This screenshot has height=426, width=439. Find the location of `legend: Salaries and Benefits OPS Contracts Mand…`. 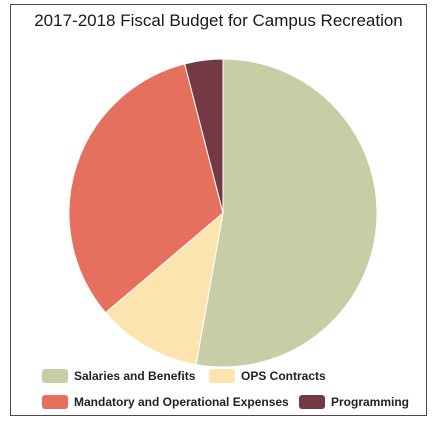

legend: Salaries and Benefits OPS Contracts Mand… is located at coordinates (229, 388).